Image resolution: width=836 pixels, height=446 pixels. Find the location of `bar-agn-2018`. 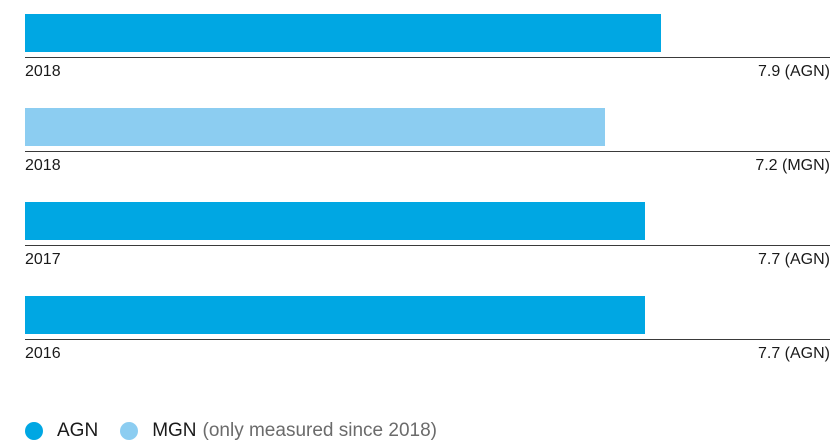

bar-agn-2018 is located at coordinates (343, 33).